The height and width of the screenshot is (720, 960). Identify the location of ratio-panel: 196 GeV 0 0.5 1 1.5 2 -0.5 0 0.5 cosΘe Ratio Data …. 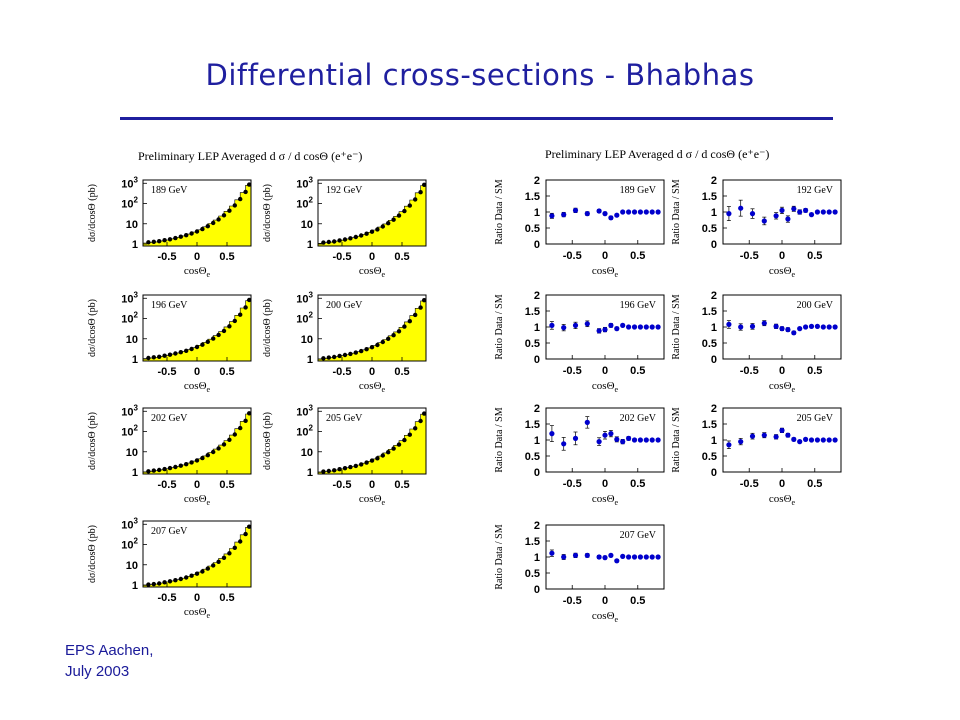
(579, 342).